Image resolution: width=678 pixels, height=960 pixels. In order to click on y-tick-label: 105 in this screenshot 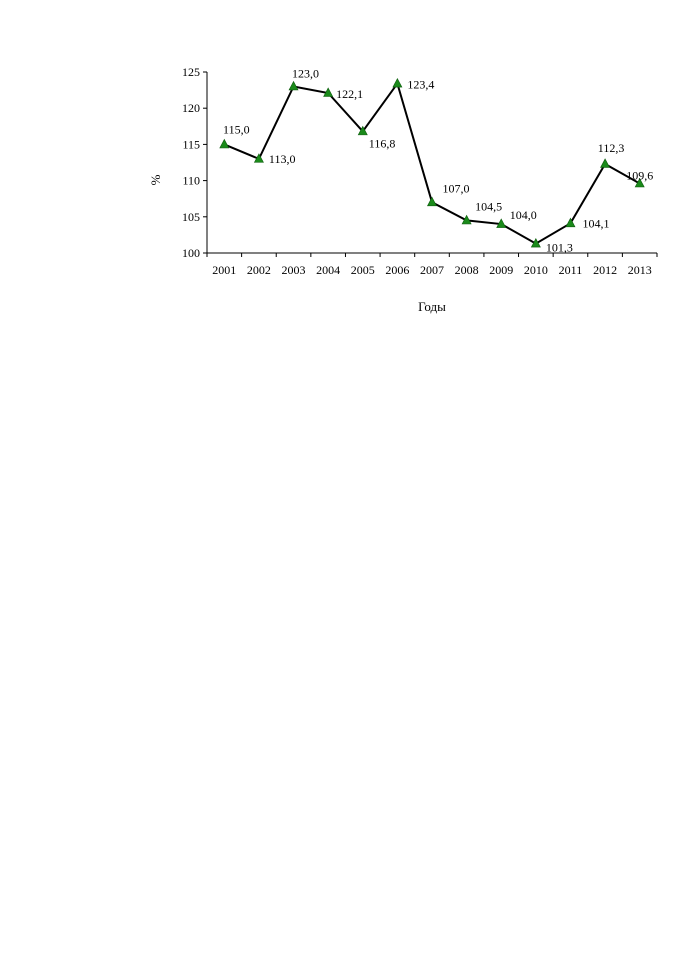, I will do `click(191, 217)`.